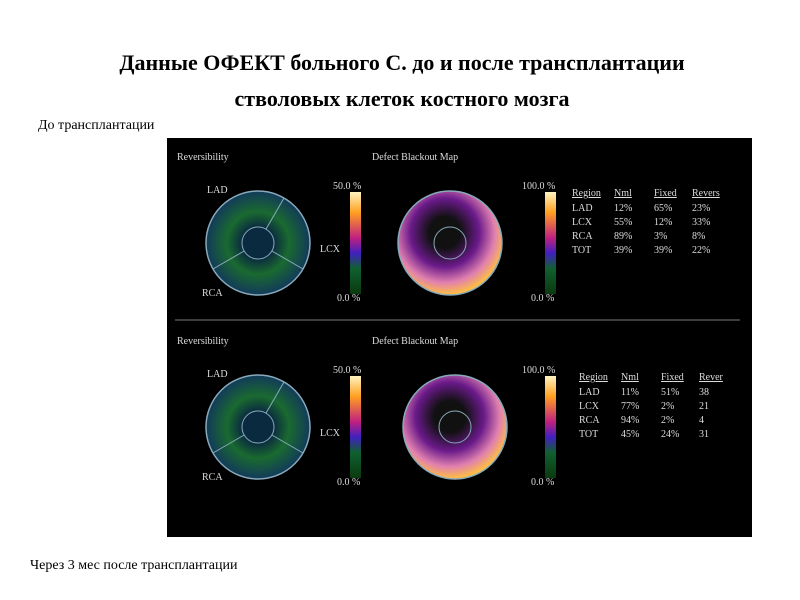 The image size is (800, 600). Describe the element at coordinates (134, 565) in the screenshot. I see `label-after: Через 3 мес после трансплантации` at that location.